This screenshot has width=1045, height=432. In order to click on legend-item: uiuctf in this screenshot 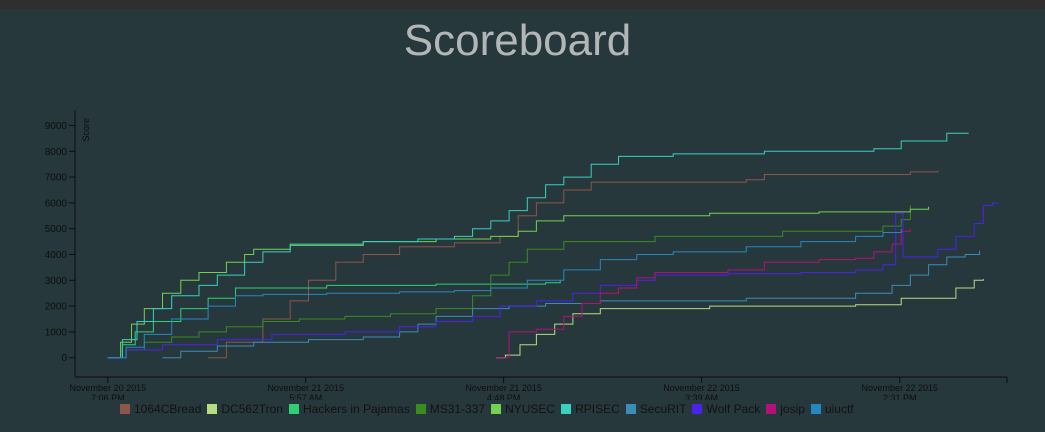, I will do `click(832, 409)`.